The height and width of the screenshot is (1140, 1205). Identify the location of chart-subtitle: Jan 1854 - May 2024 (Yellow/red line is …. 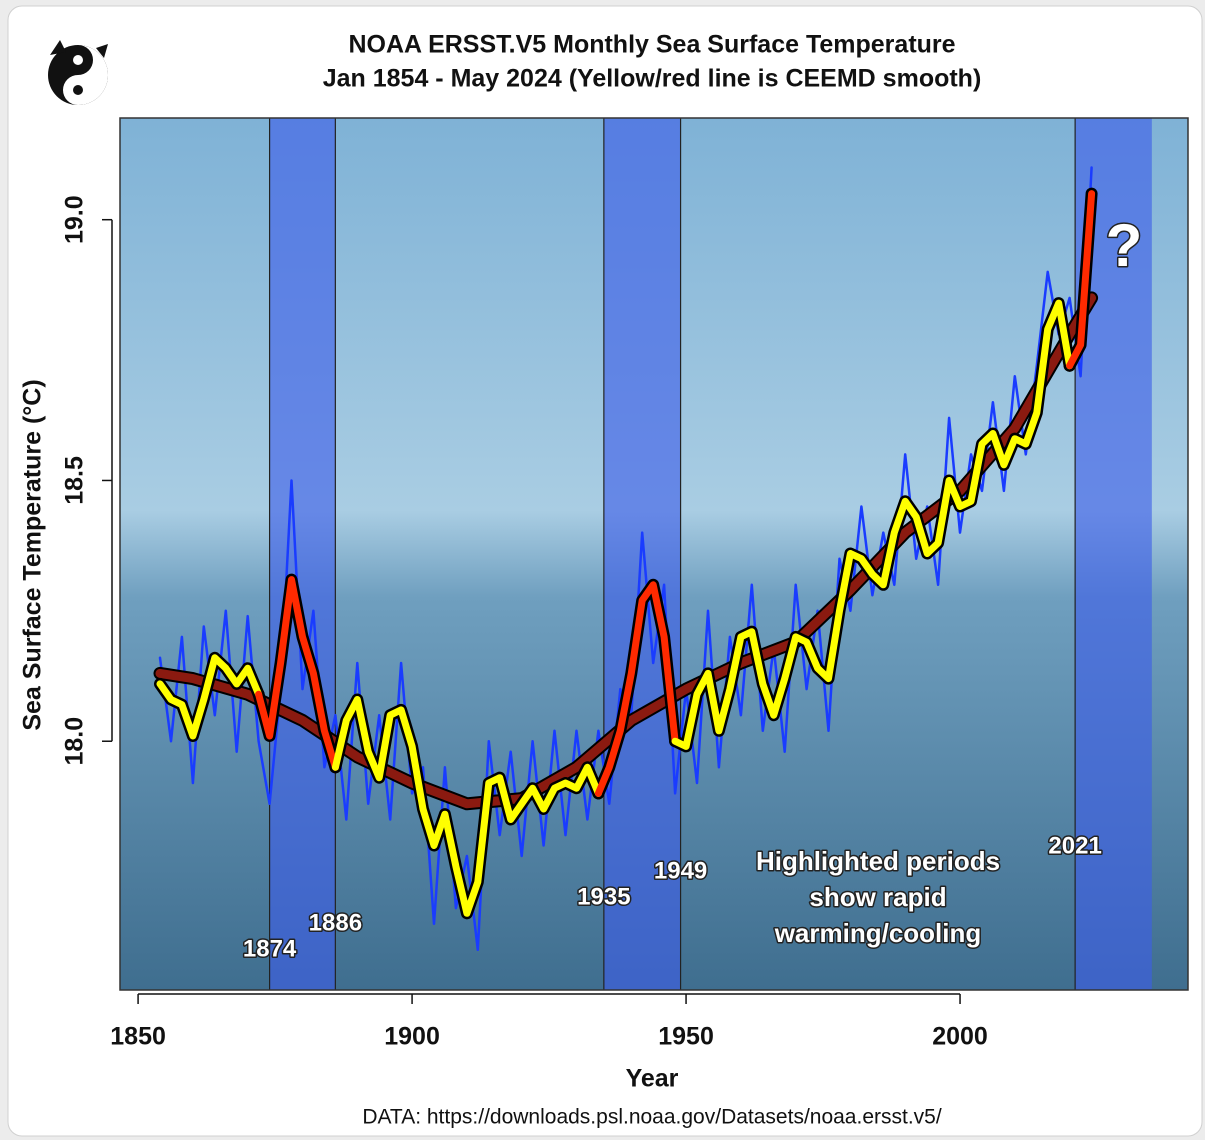
(652, 79).